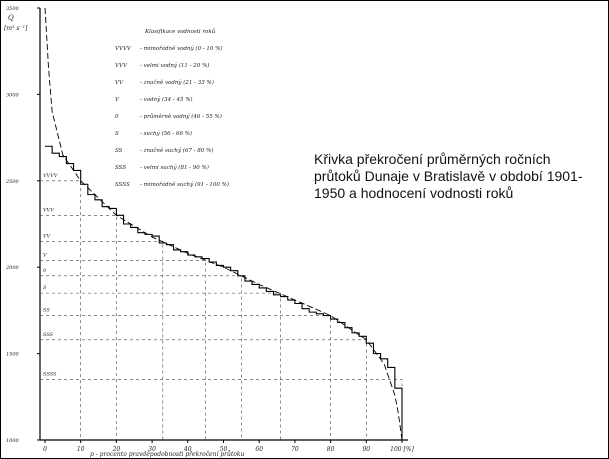 This screenshot has width=609, height=459. Describe the element at coordinates (152, 449) in the screenshot. I see `x-tick-label: 30` at that location.